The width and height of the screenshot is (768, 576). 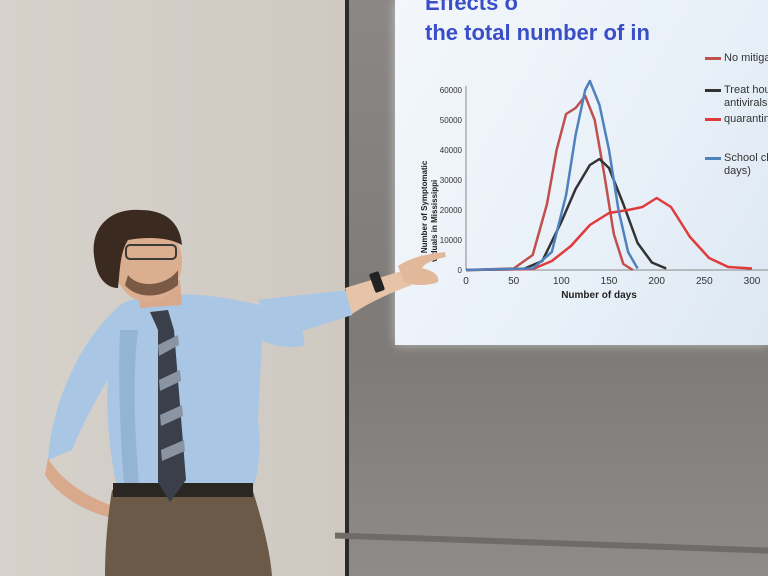 What do you see at coordinates (171, 398) in the screenshot?
I see `presenter-tie-stripes` at bounding box center [171, 398].